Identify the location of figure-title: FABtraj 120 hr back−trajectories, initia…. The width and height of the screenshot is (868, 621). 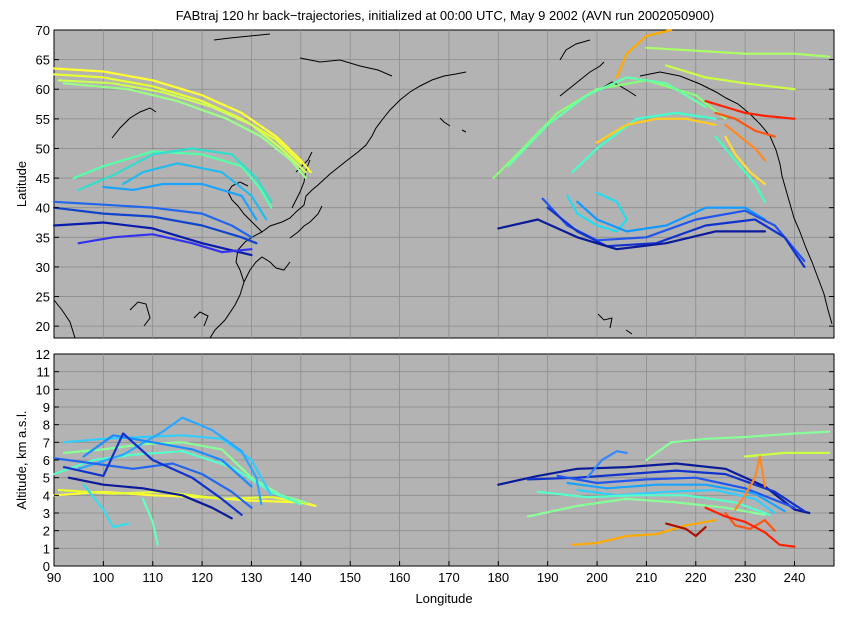
(445, 15).